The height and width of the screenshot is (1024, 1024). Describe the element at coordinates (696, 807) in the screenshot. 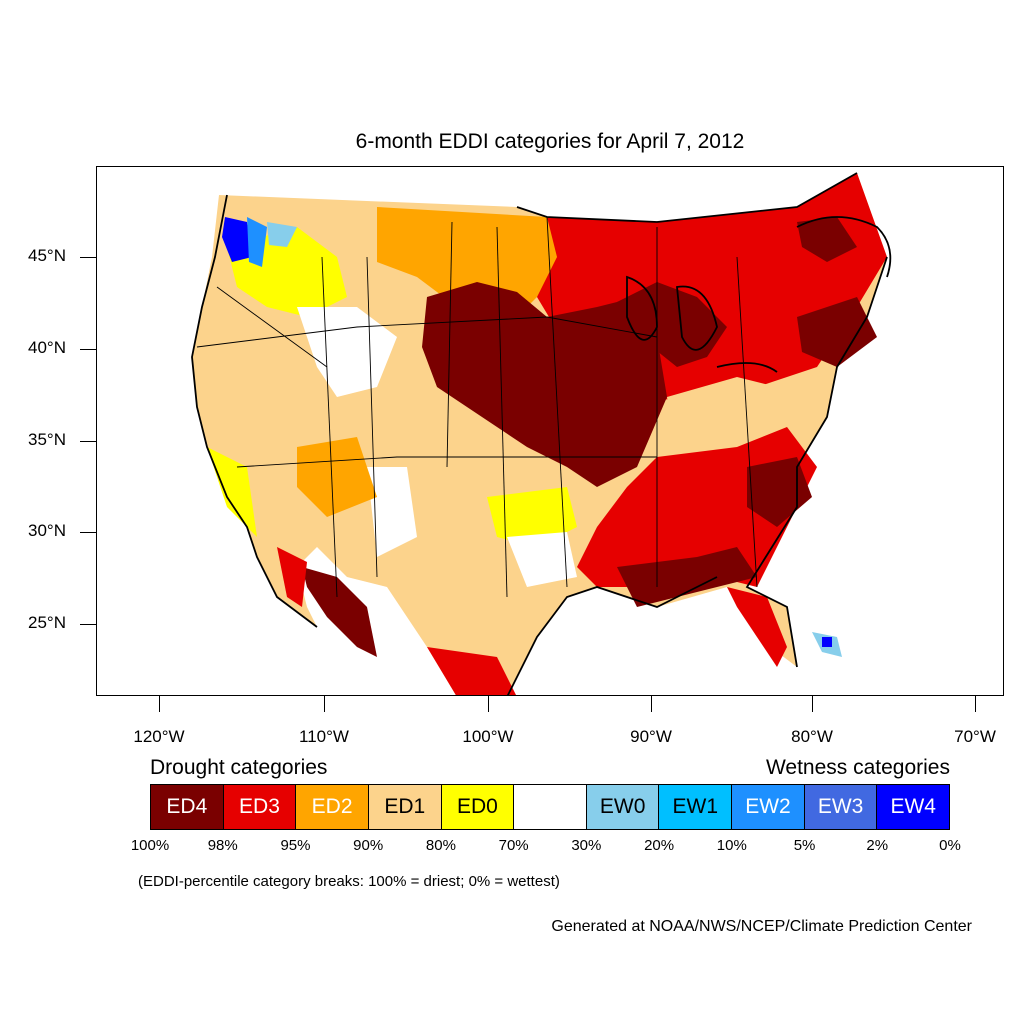

I see `legend-cell-ew1: EW1` at that location.